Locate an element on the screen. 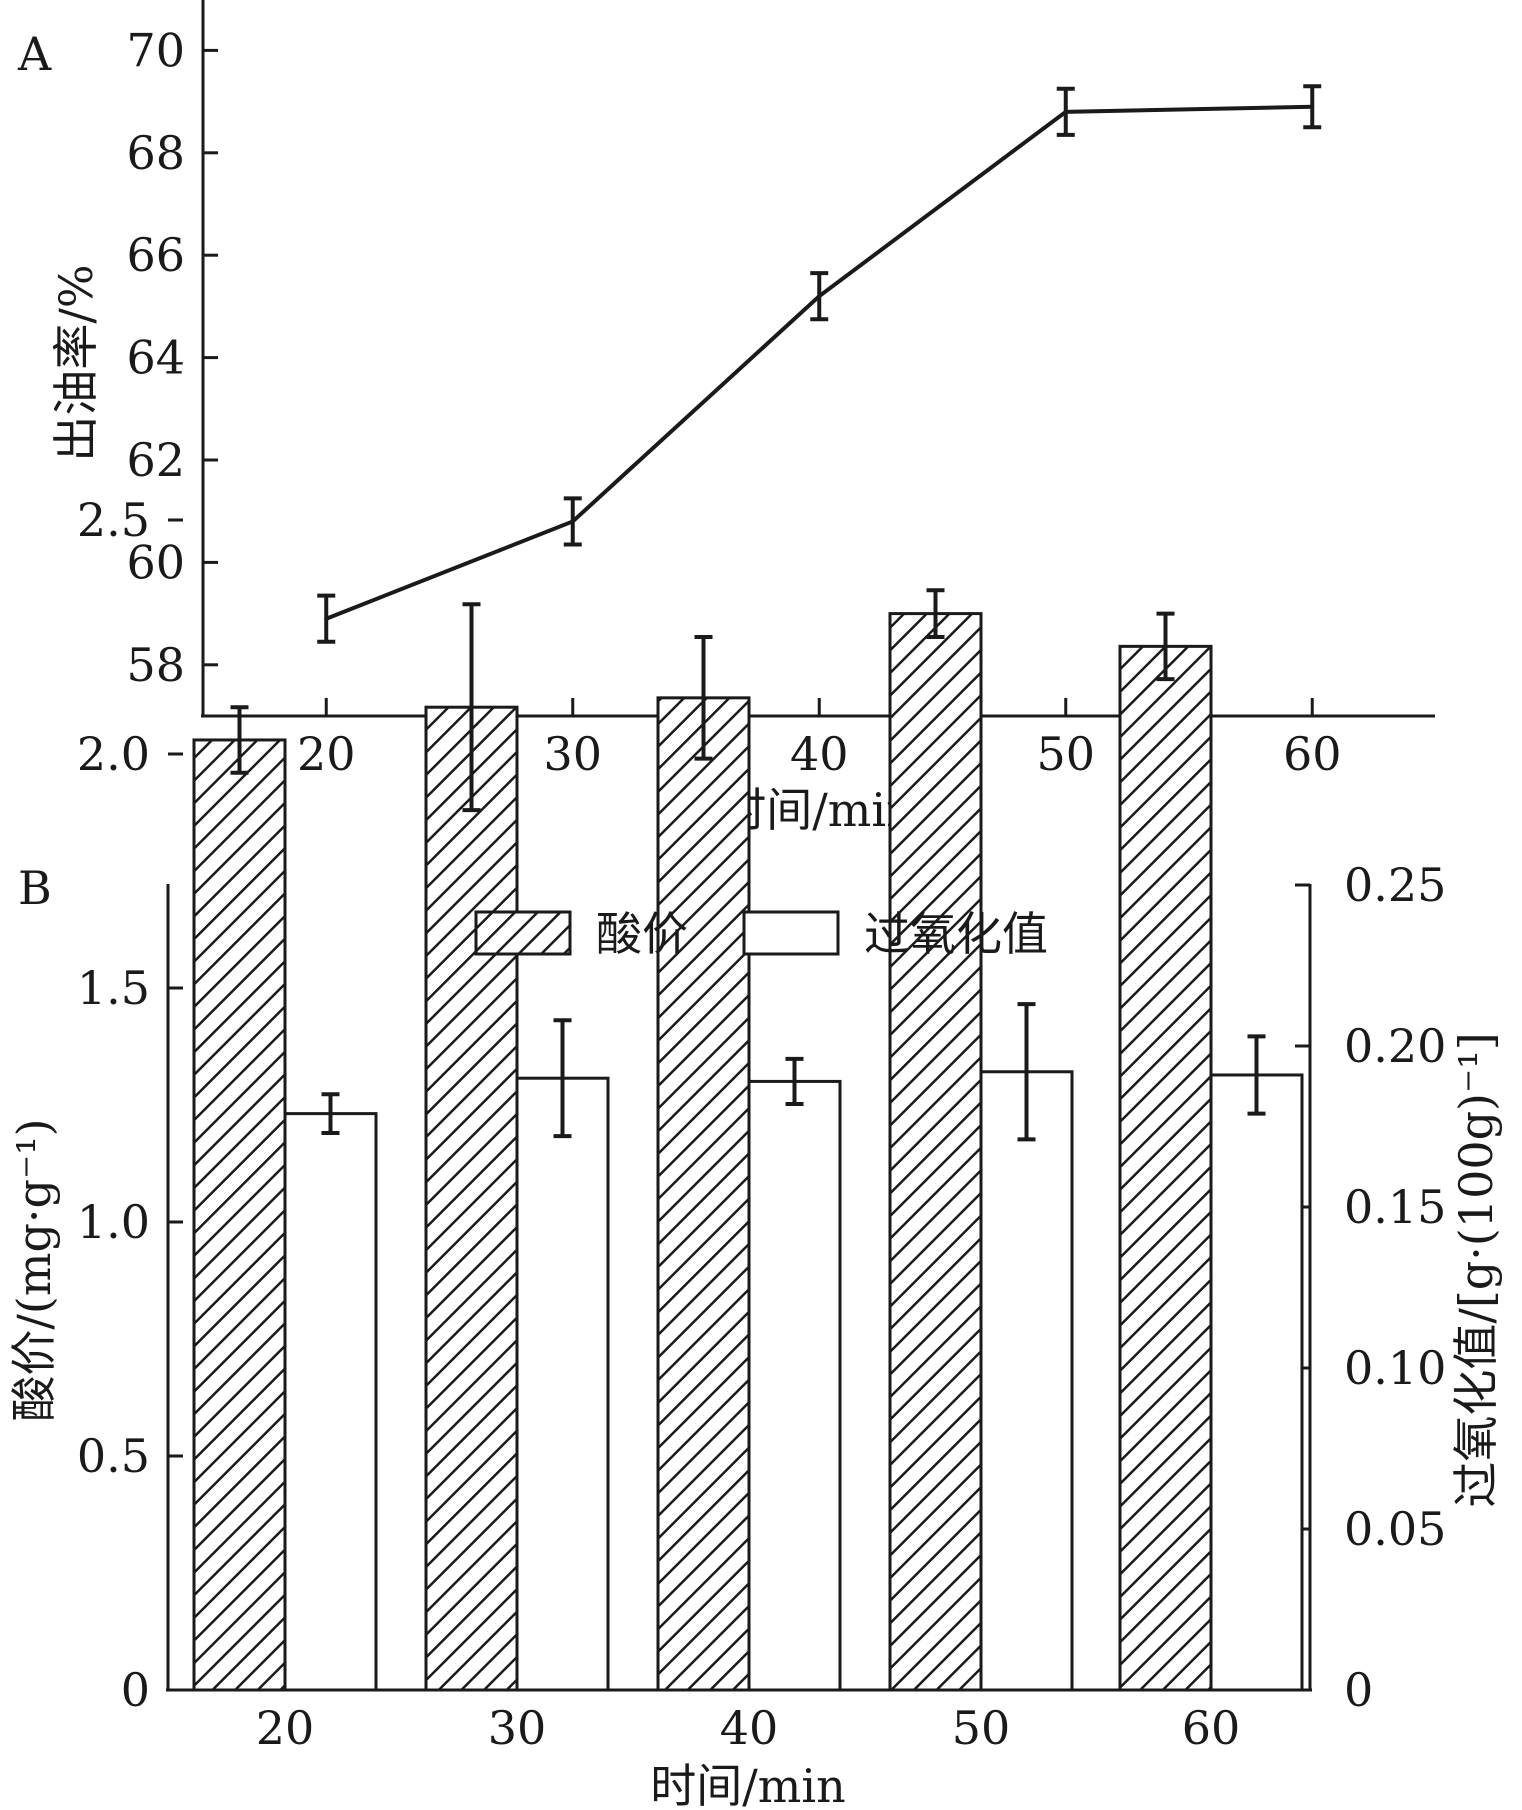  y-tick-label: 70 is located at coordinates (155, 50).